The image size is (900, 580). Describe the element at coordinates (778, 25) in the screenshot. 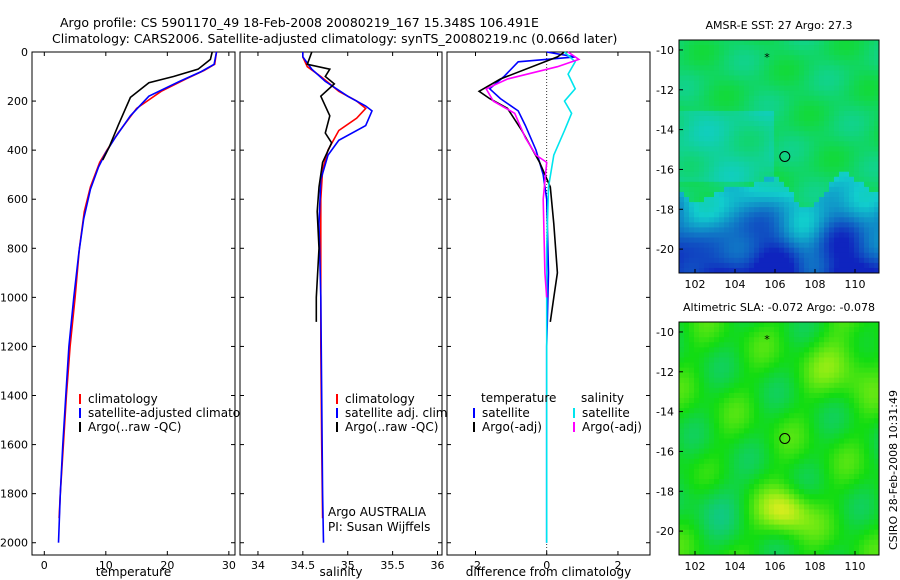

I see `map-title: AMSR-E SST: 27 Argo: 27.3` at that location.